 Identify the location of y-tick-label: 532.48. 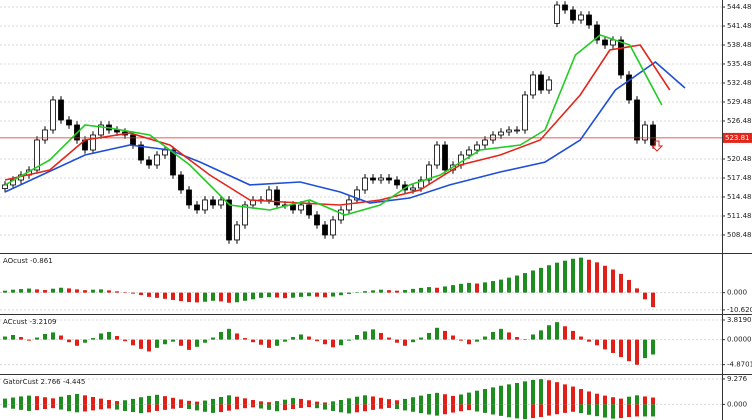
(739, 83).